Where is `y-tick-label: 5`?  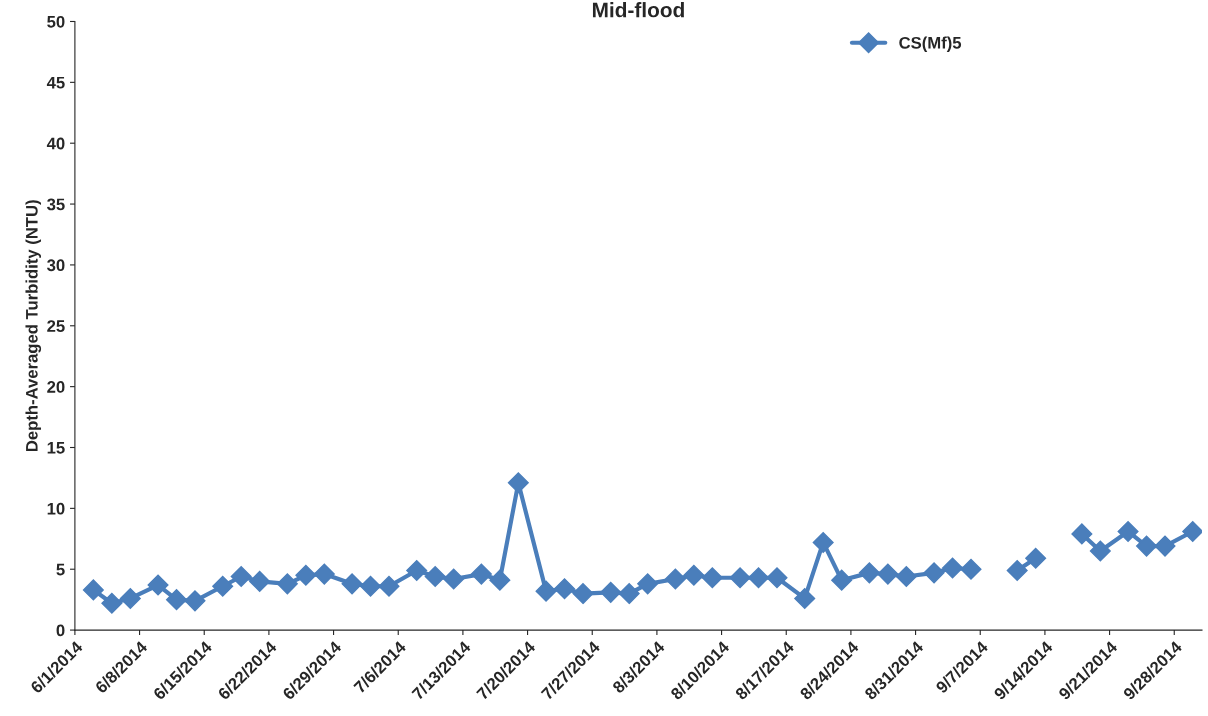 y-tick-label: 5 is located at coordinates (60, 569).